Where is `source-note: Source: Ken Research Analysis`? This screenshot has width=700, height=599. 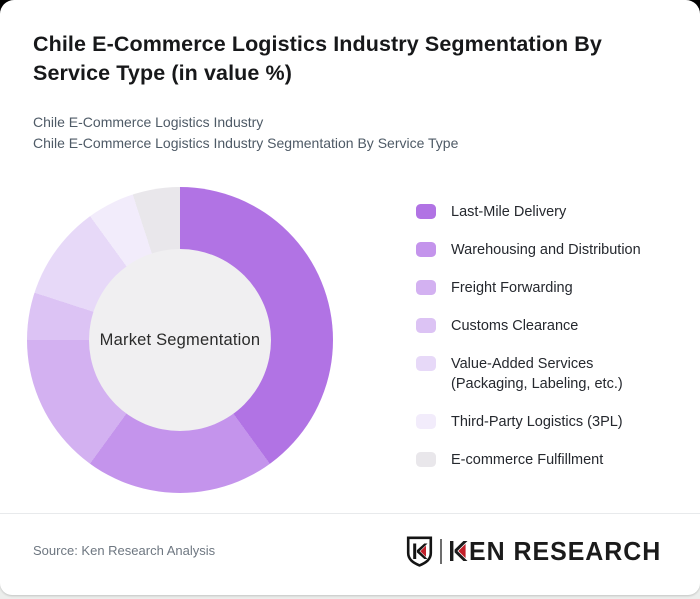 source-note: Source: Ken Research Analysis is located at coordinates (124, 550).